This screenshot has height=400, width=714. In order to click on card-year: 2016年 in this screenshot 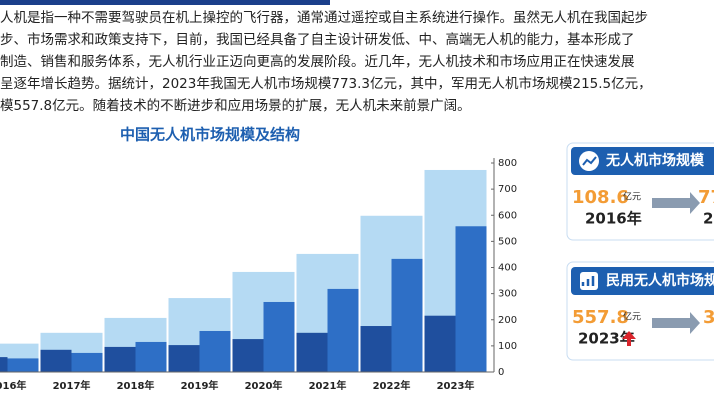, I will do `click(613, 219)`.